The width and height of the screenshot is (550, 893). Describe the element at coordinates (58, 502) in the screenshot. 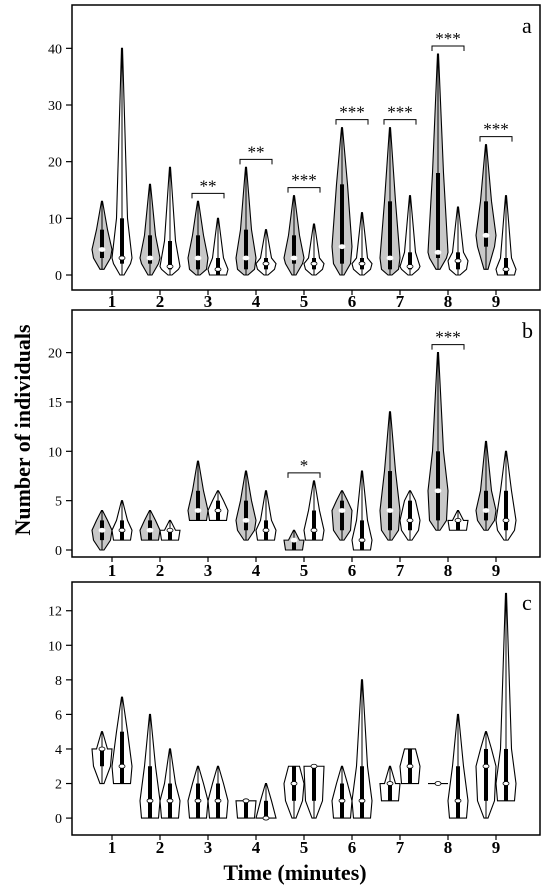

I see `y-tick-label: 5` at that location.